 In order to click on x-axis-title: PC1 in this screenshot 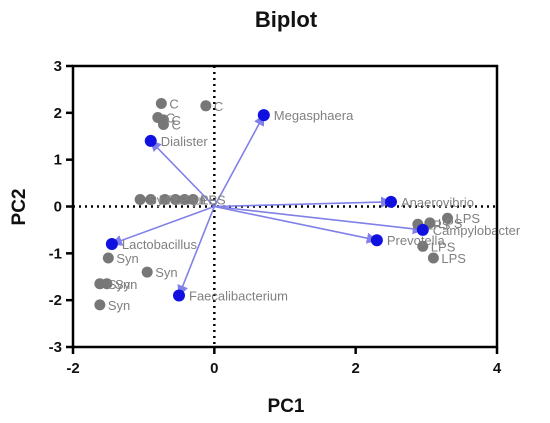, I will do `click(286, 406)`.